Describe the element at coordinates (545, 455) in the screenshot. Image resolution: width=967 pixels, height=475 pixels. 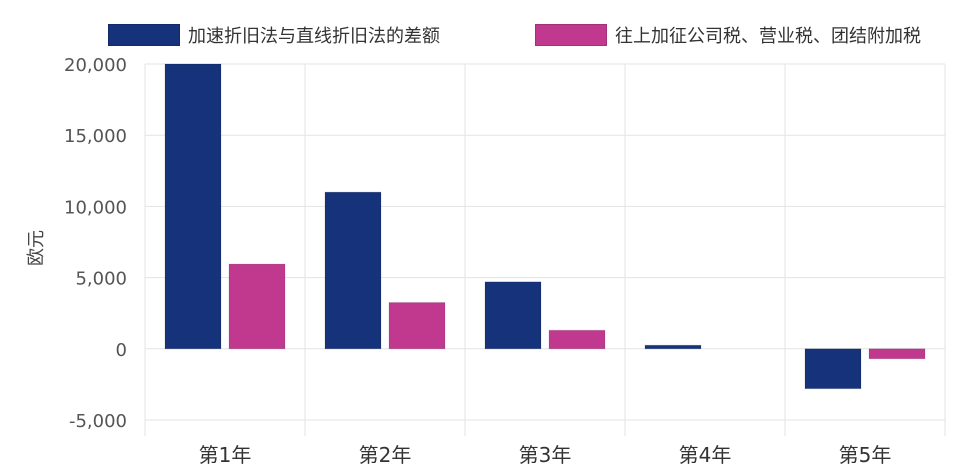
I see `x-tick-label: 第3年` at that location.